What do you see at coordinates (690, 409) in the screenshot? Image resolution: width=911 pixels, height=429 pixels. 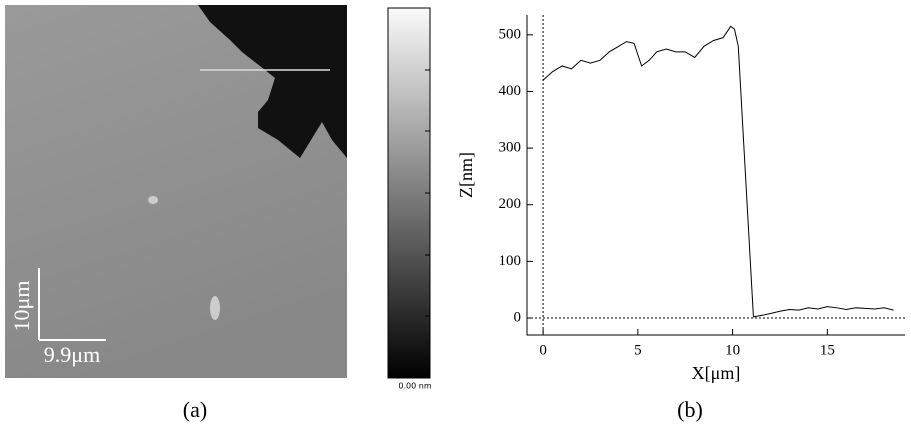 I see `panel-label: (b)` at bounding box center [690, 409].